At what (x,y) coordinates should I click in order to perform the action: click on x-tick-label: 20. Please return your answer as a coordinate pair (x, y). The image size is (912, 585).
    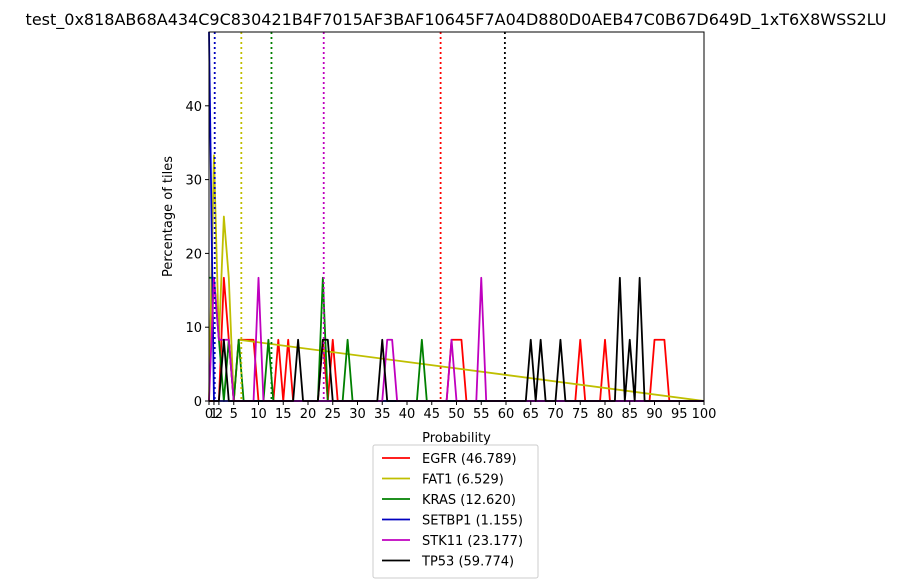
    Looking at the image, I should click on (308, 414).